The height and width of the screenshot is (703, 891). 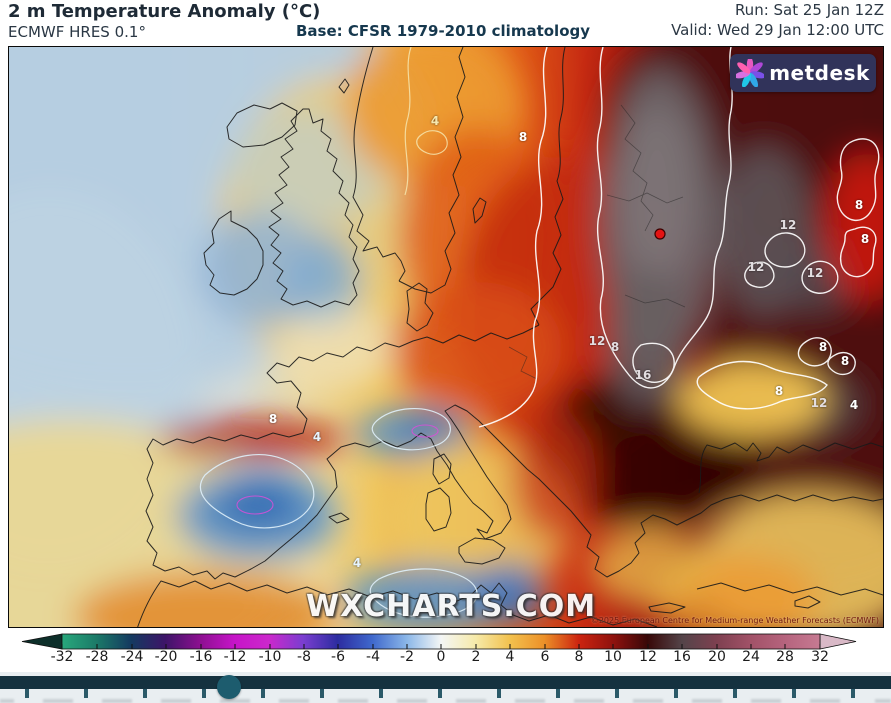 What do you see at coordinates (235, 657) in the screenshot?
I see `colorbar-tick: -12` at bounding box center [235, 657].